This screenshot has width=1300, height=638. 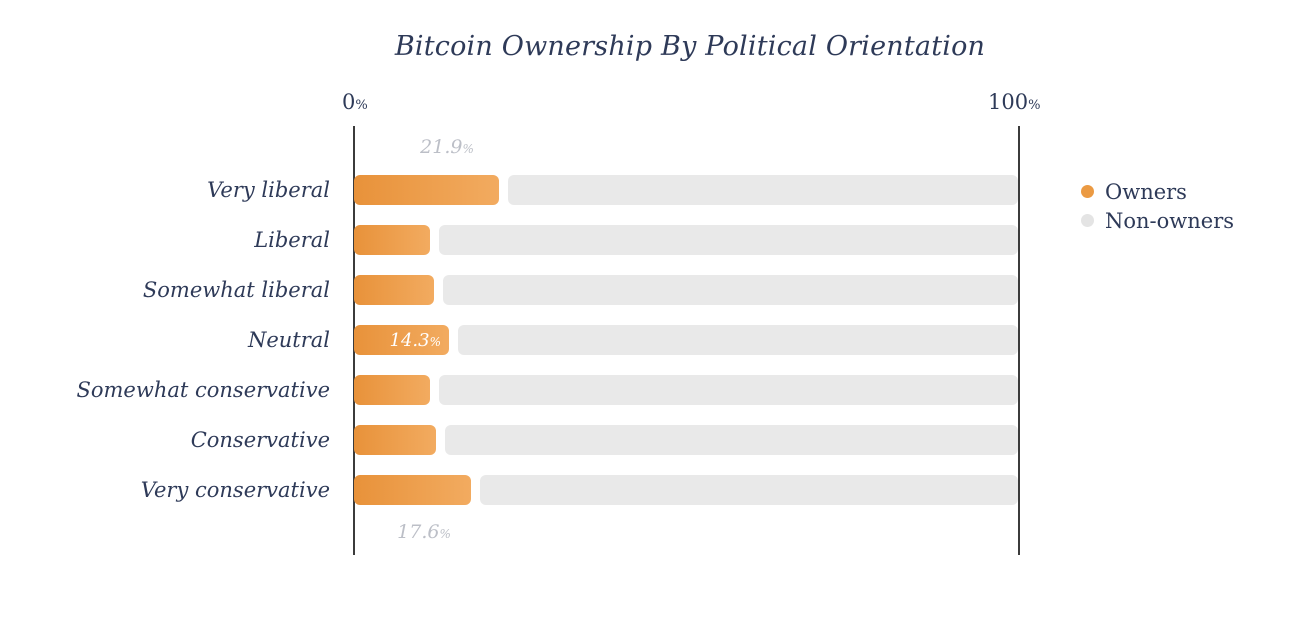 What do you see at coordinates (203, 390) in the screenshot?
I see `category-label: Somewhat conservative` at bounding box center [203, 390].